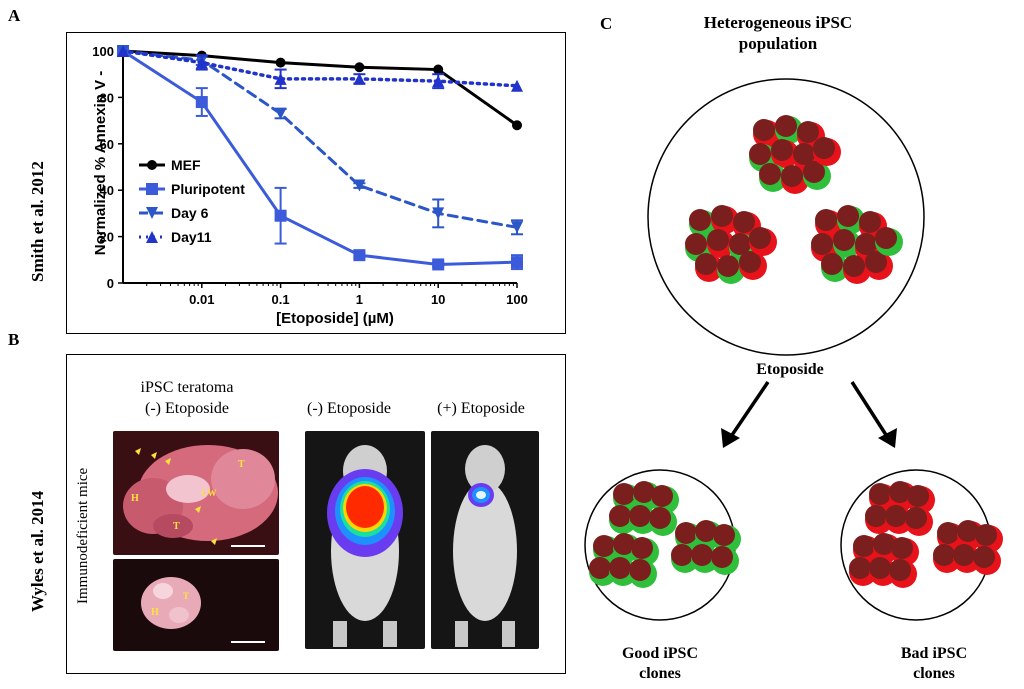  I want to click on treated-mouse-photo, so click(485, 540).